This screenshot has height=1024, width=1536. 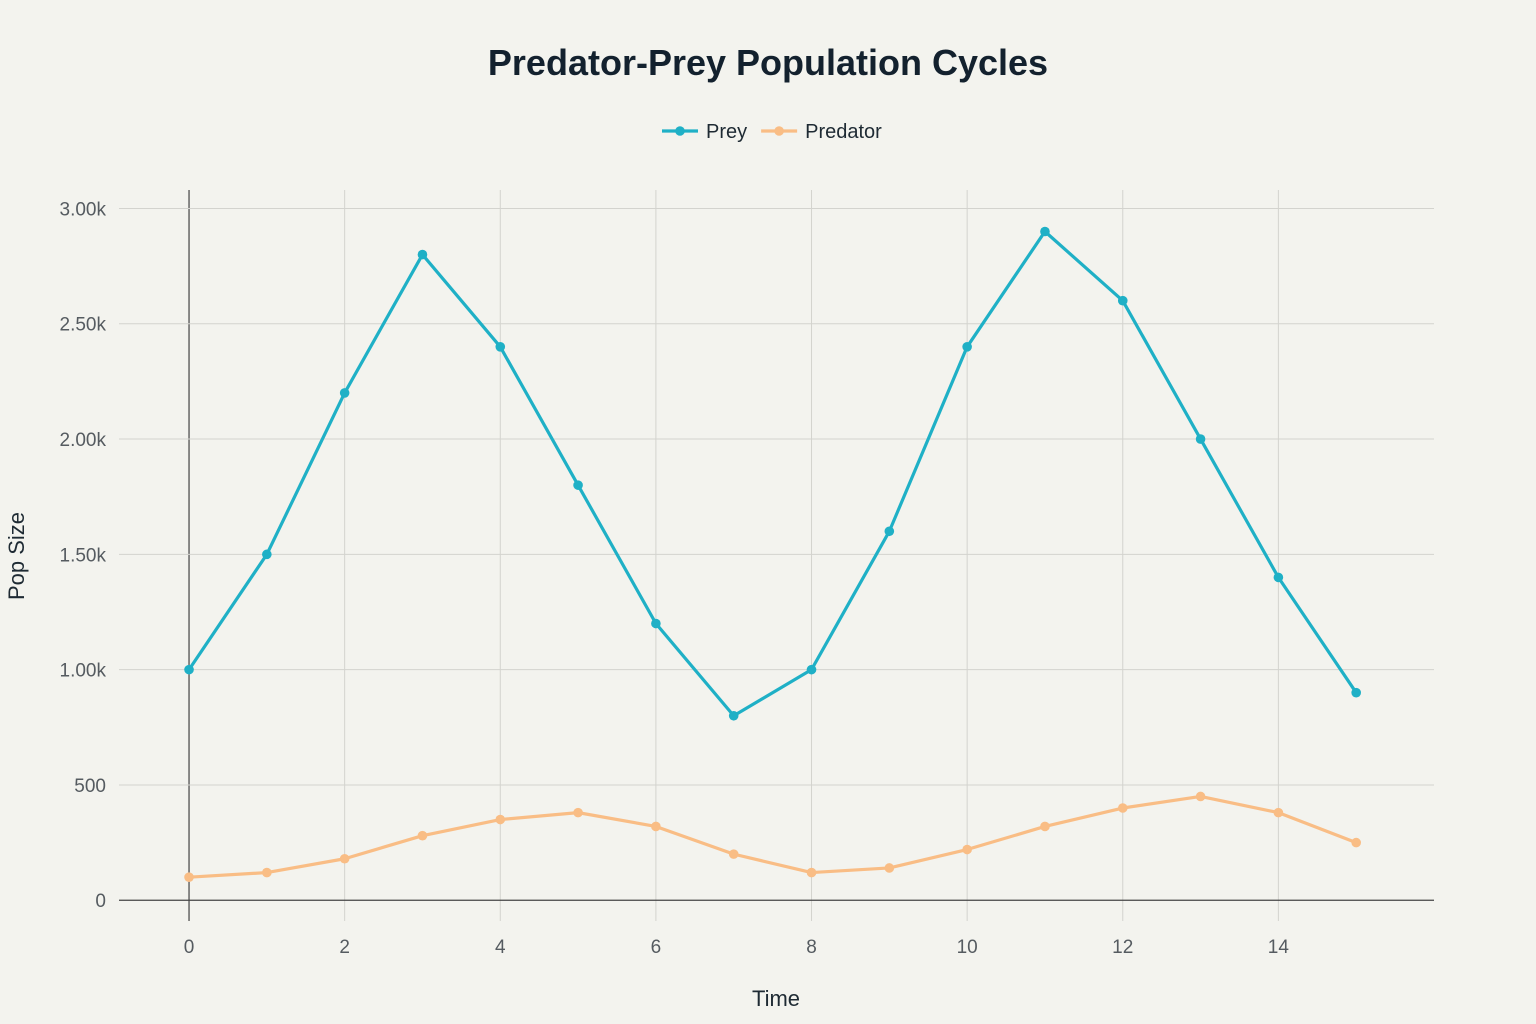 I want to click on legend: Prey Predator, so click(x=772, y=132).